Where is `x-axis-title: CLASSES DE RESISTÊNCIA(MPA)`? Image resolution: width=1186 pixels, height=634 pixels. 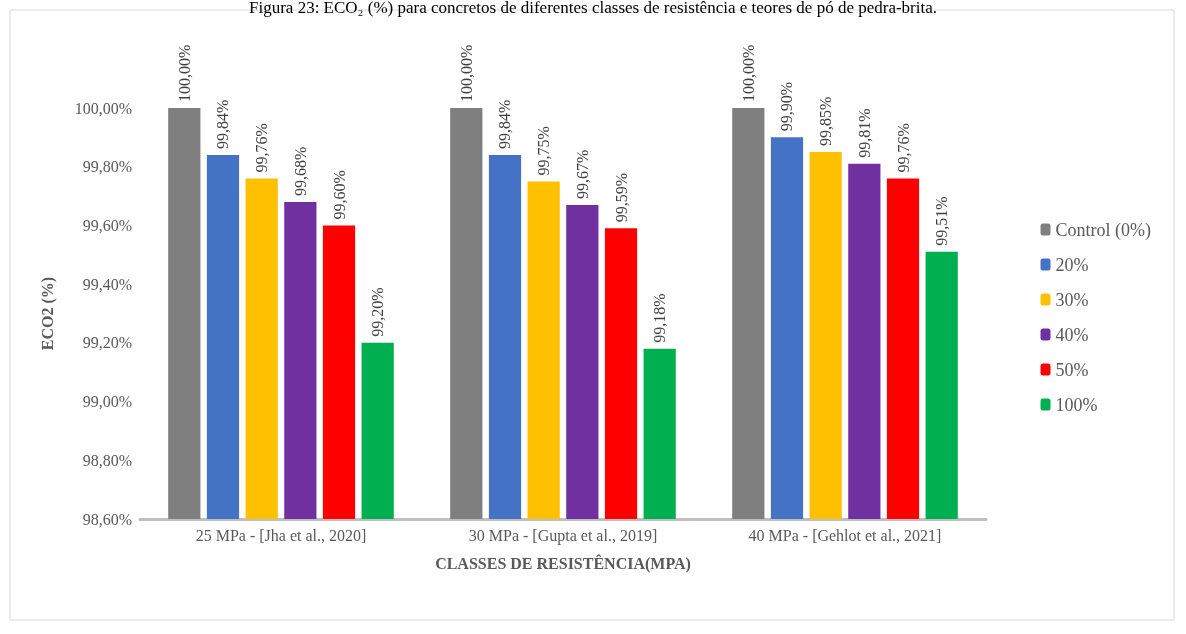
x-axis-title: CLASSES DE RESISTÊNCIA(MPA) is located at coordinates (563, 563).